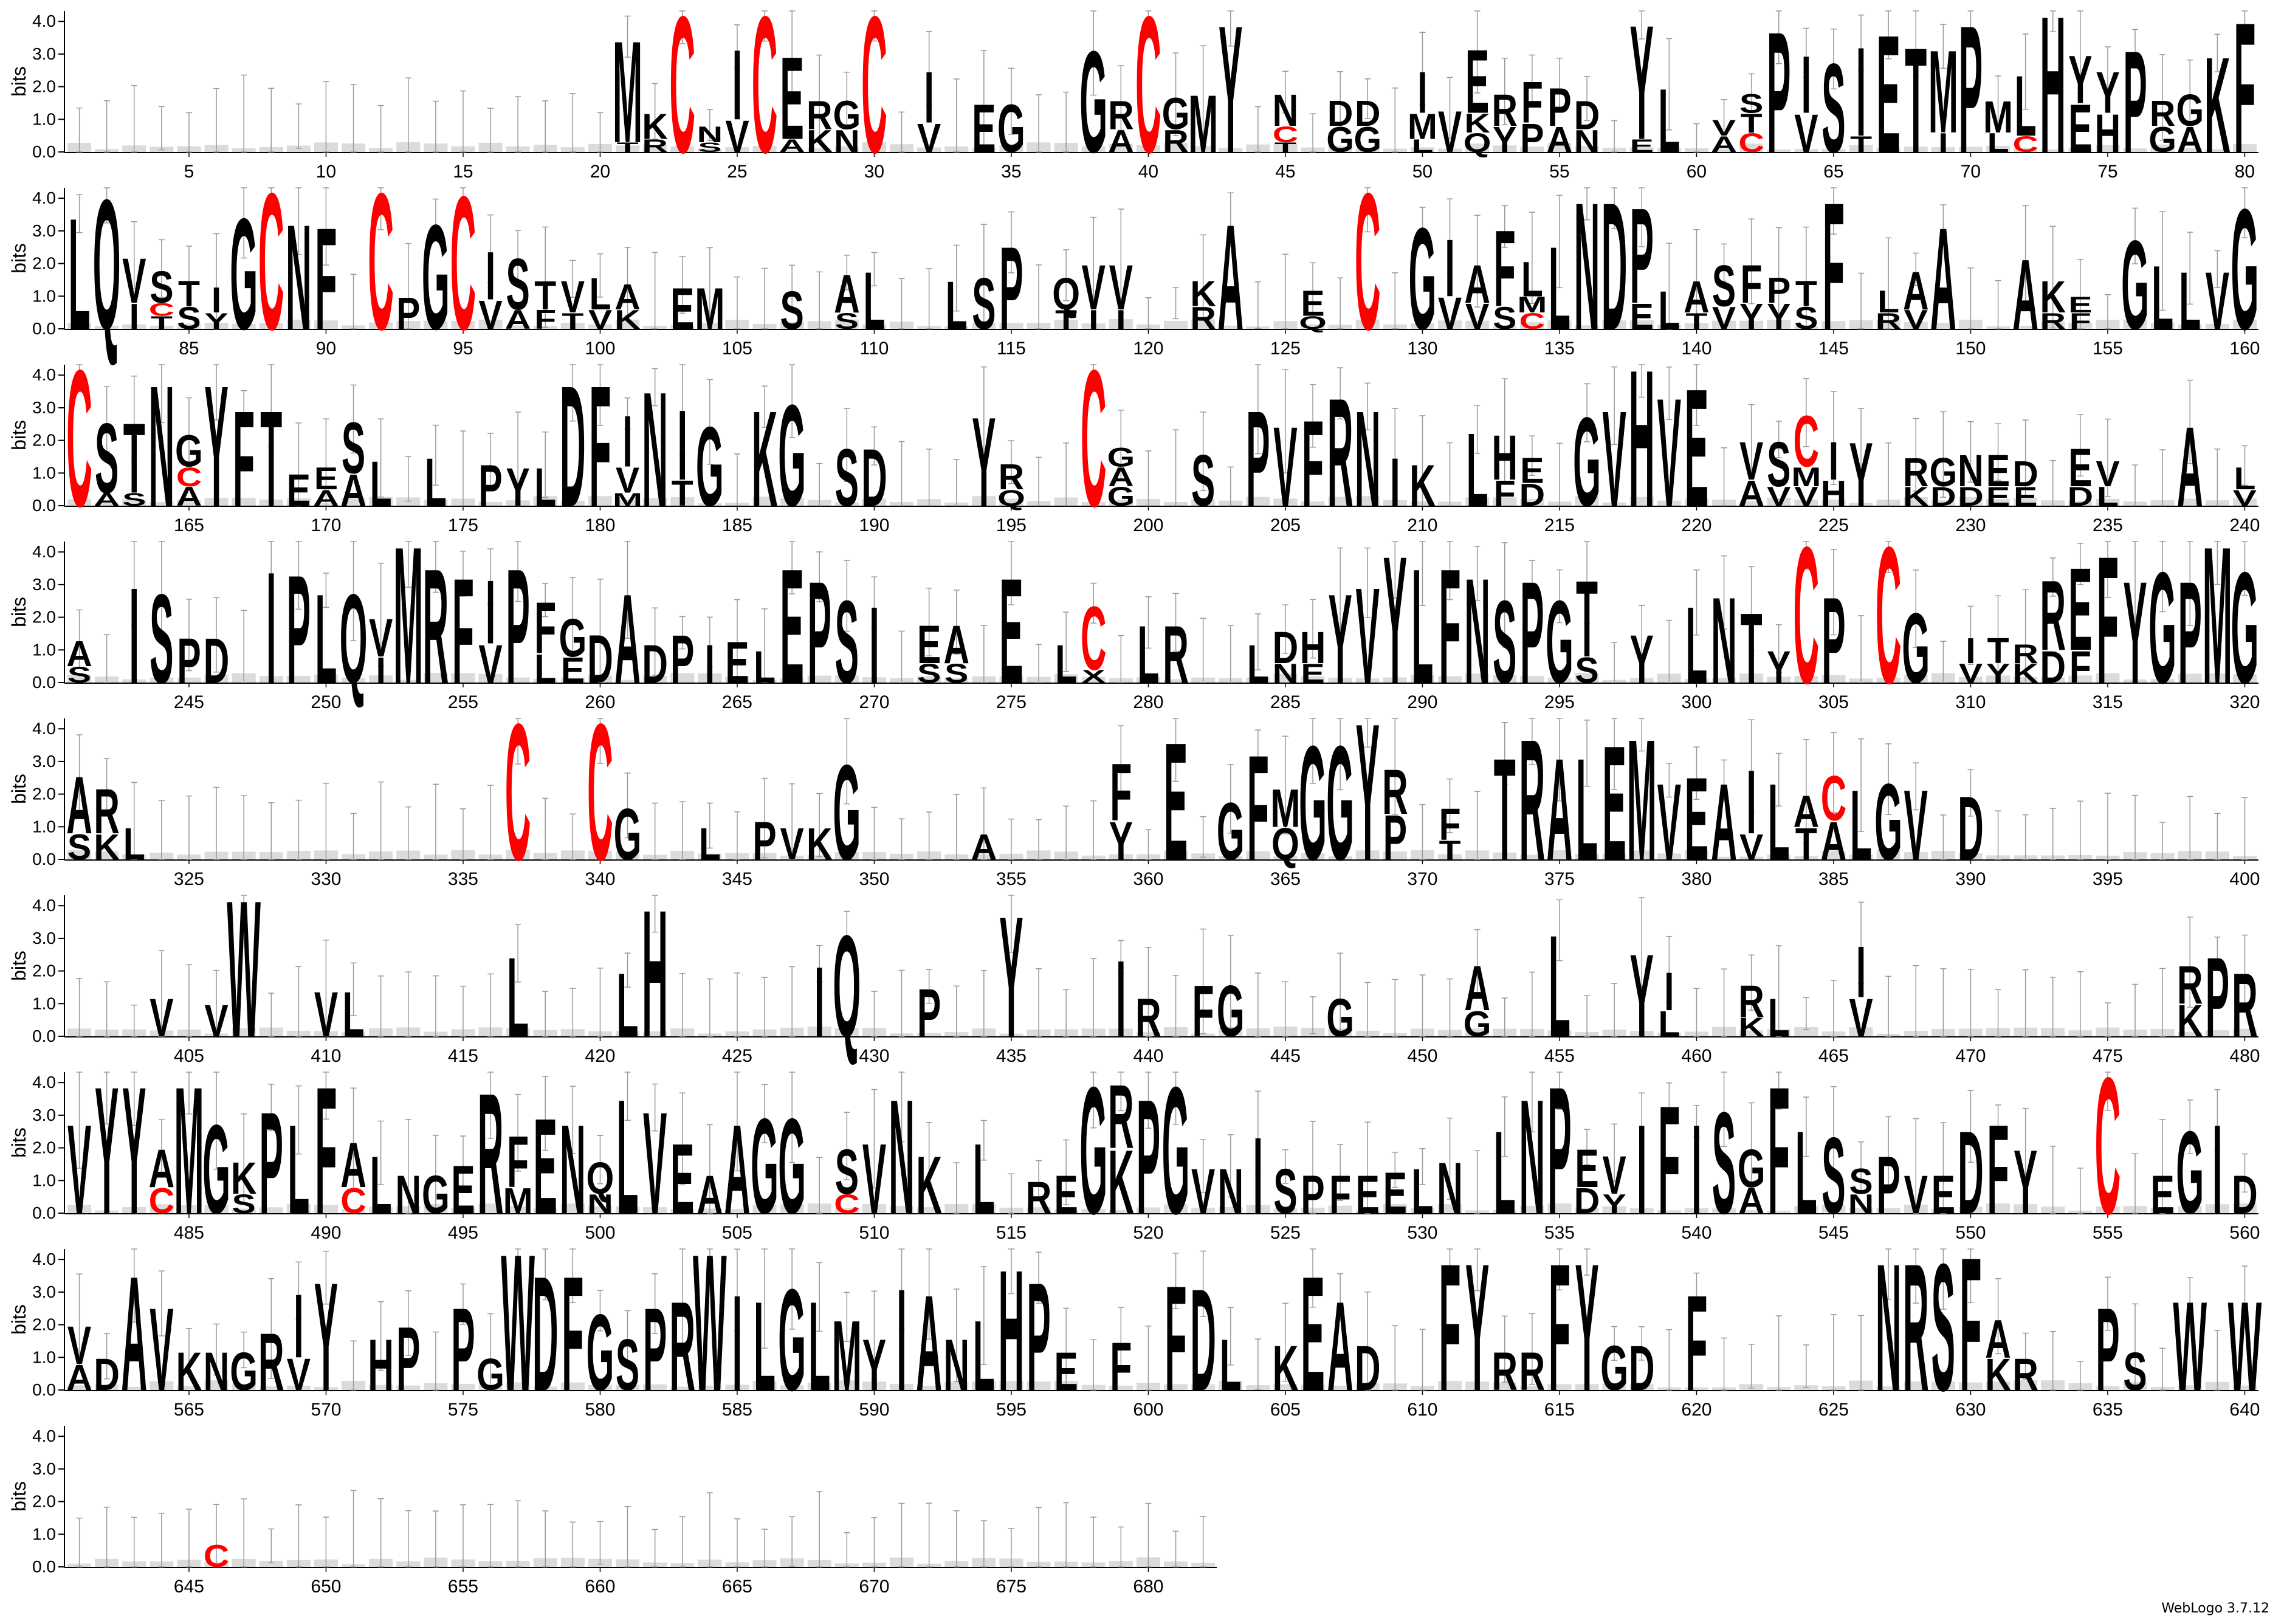 The height and width of the screenshot is (1624, 2284). Describe the element at coordinates (189, 349) in the screenshot. I see `x-tick-label: 85` at that location.